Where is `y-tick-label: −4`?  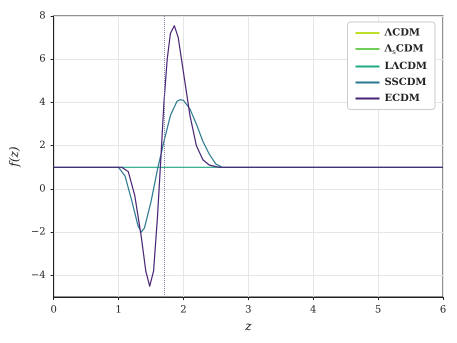 y-tick-label: −4 is located at coordinates (38, 275).